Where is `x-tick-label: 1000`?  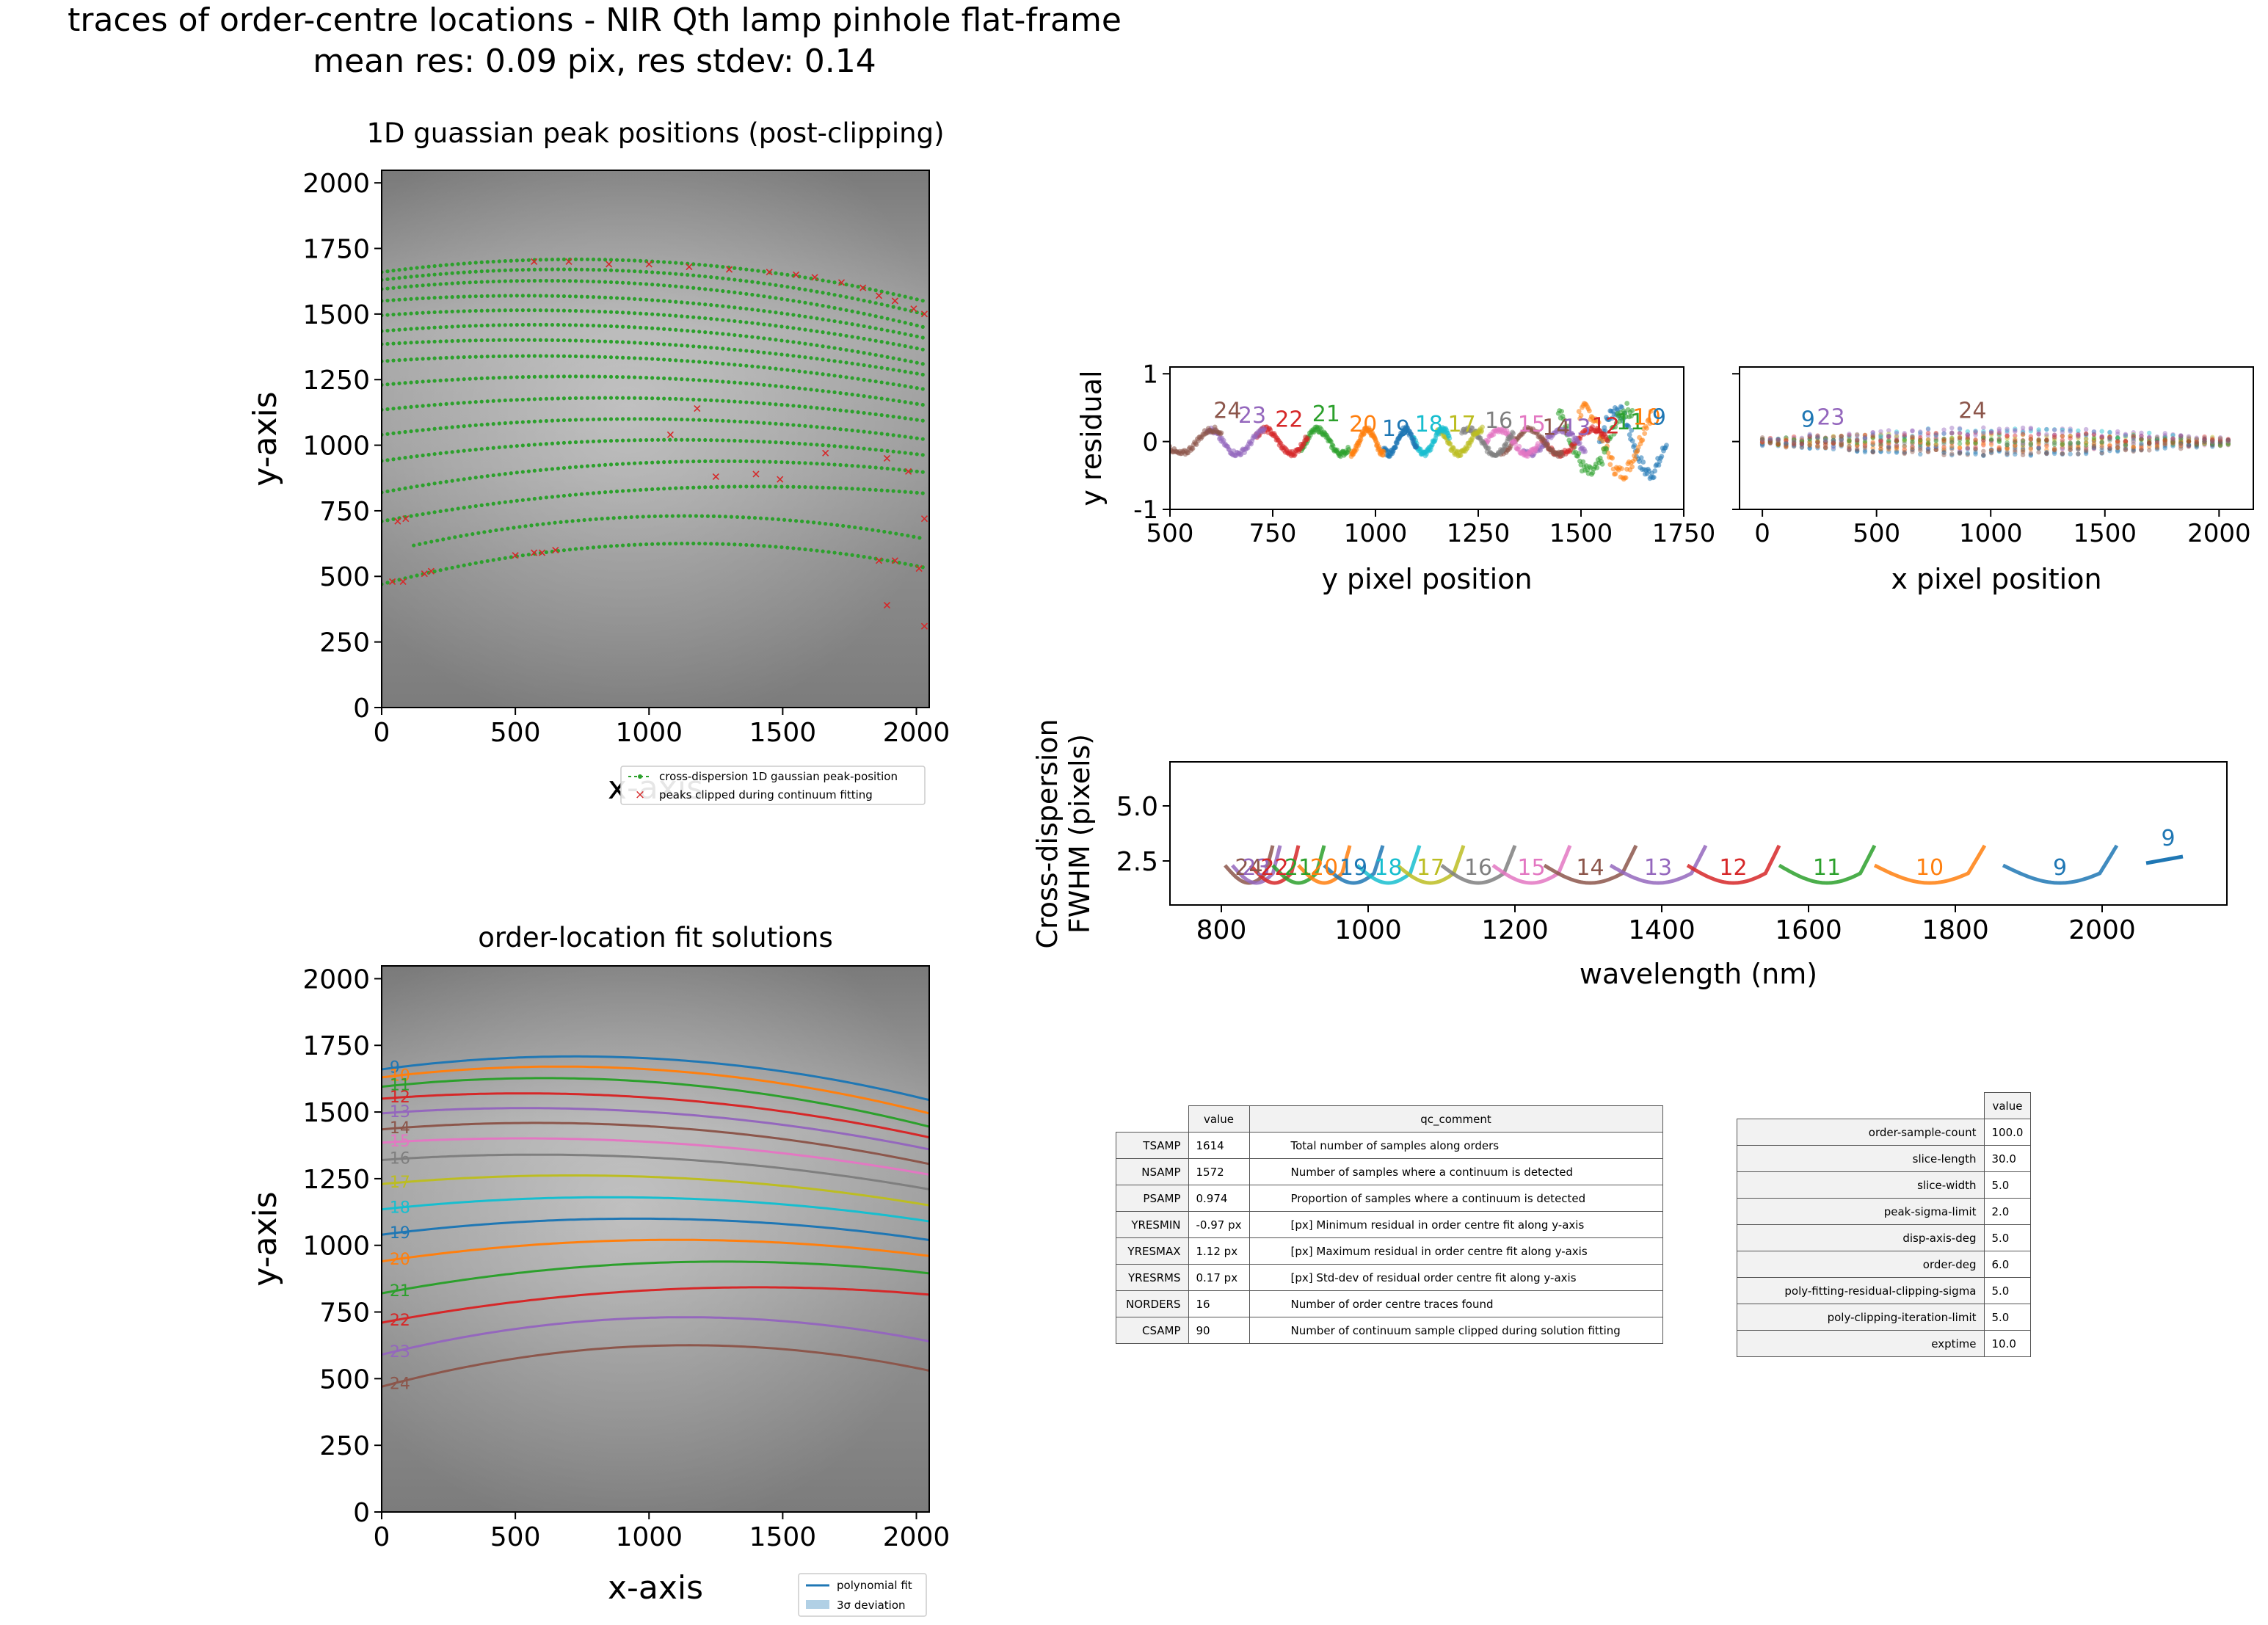 x-tick-label: 1000 is located at coordinates (1376, 533).